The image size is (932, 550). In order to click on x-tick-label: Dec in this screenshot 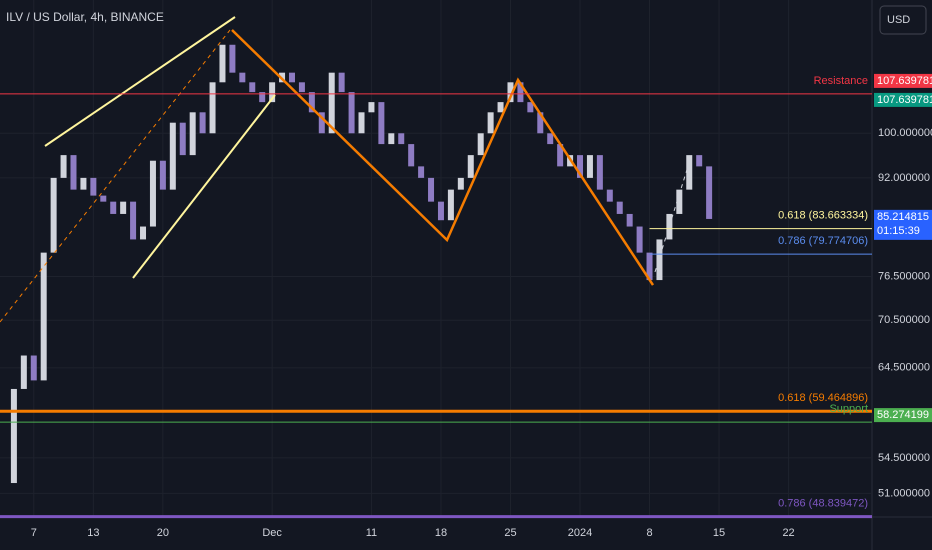, I will do `click(272, 533)`.